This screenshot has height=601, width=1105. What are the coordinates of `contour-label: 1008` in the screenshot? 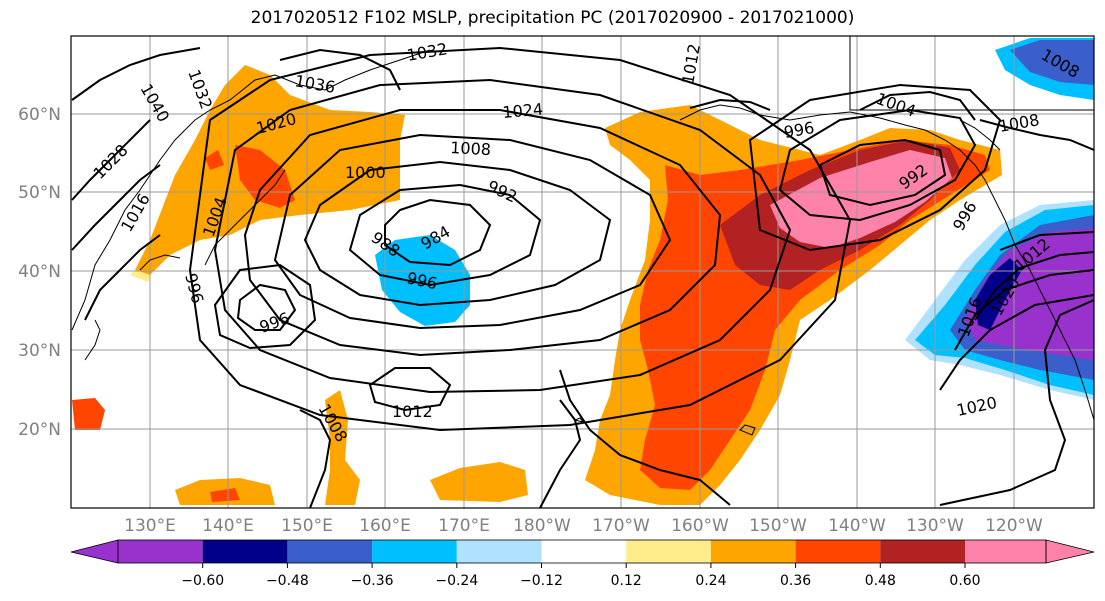 It's located at (471, 148).